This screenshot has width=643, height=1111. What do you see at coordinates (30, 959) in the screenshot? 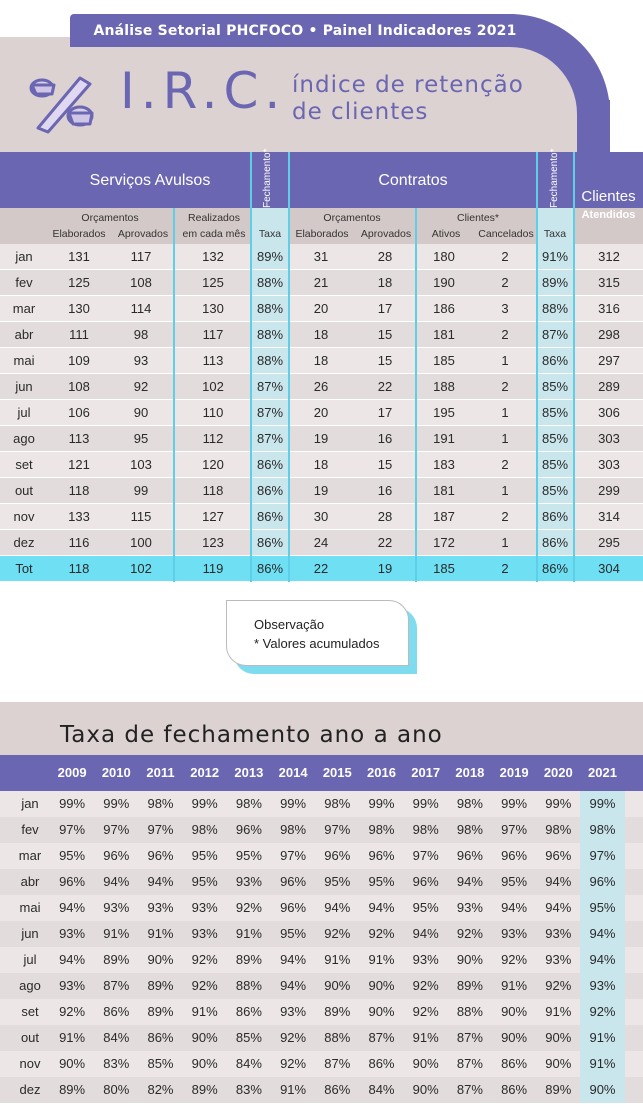
I see `cell-month: jul` at bounding box center [30, 959].